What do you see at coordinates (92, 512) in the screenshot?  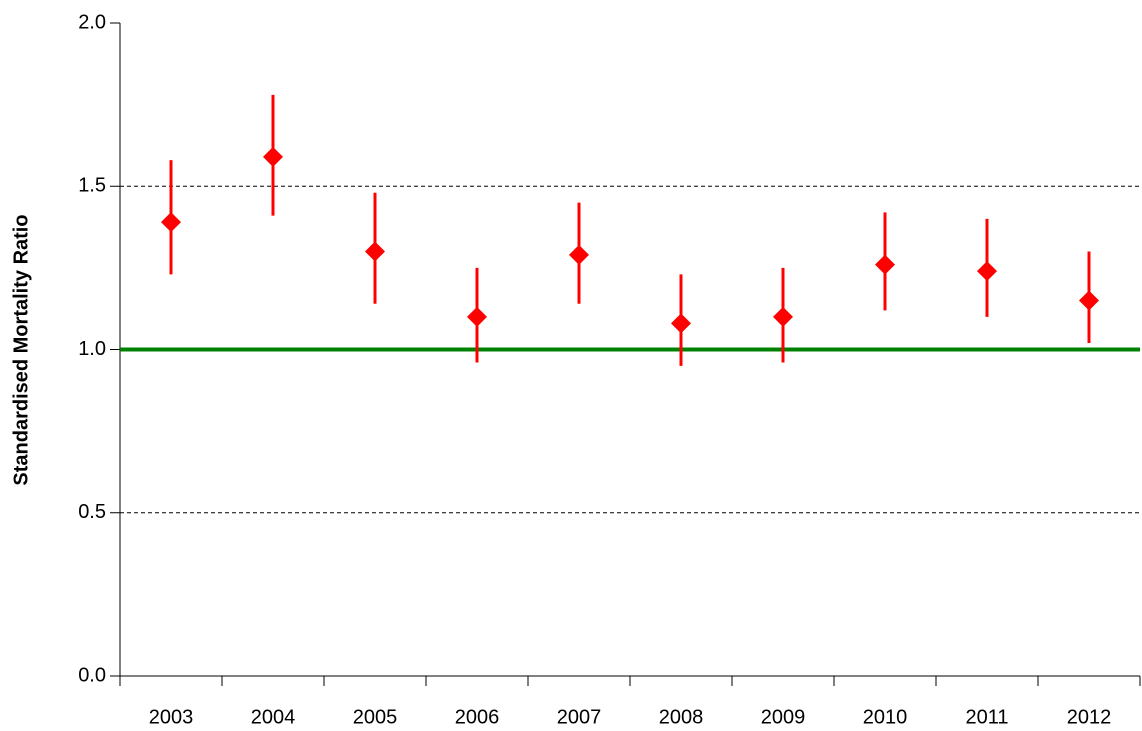 I see `y-tick-label: 0.5` at bounding box center [92, 512].